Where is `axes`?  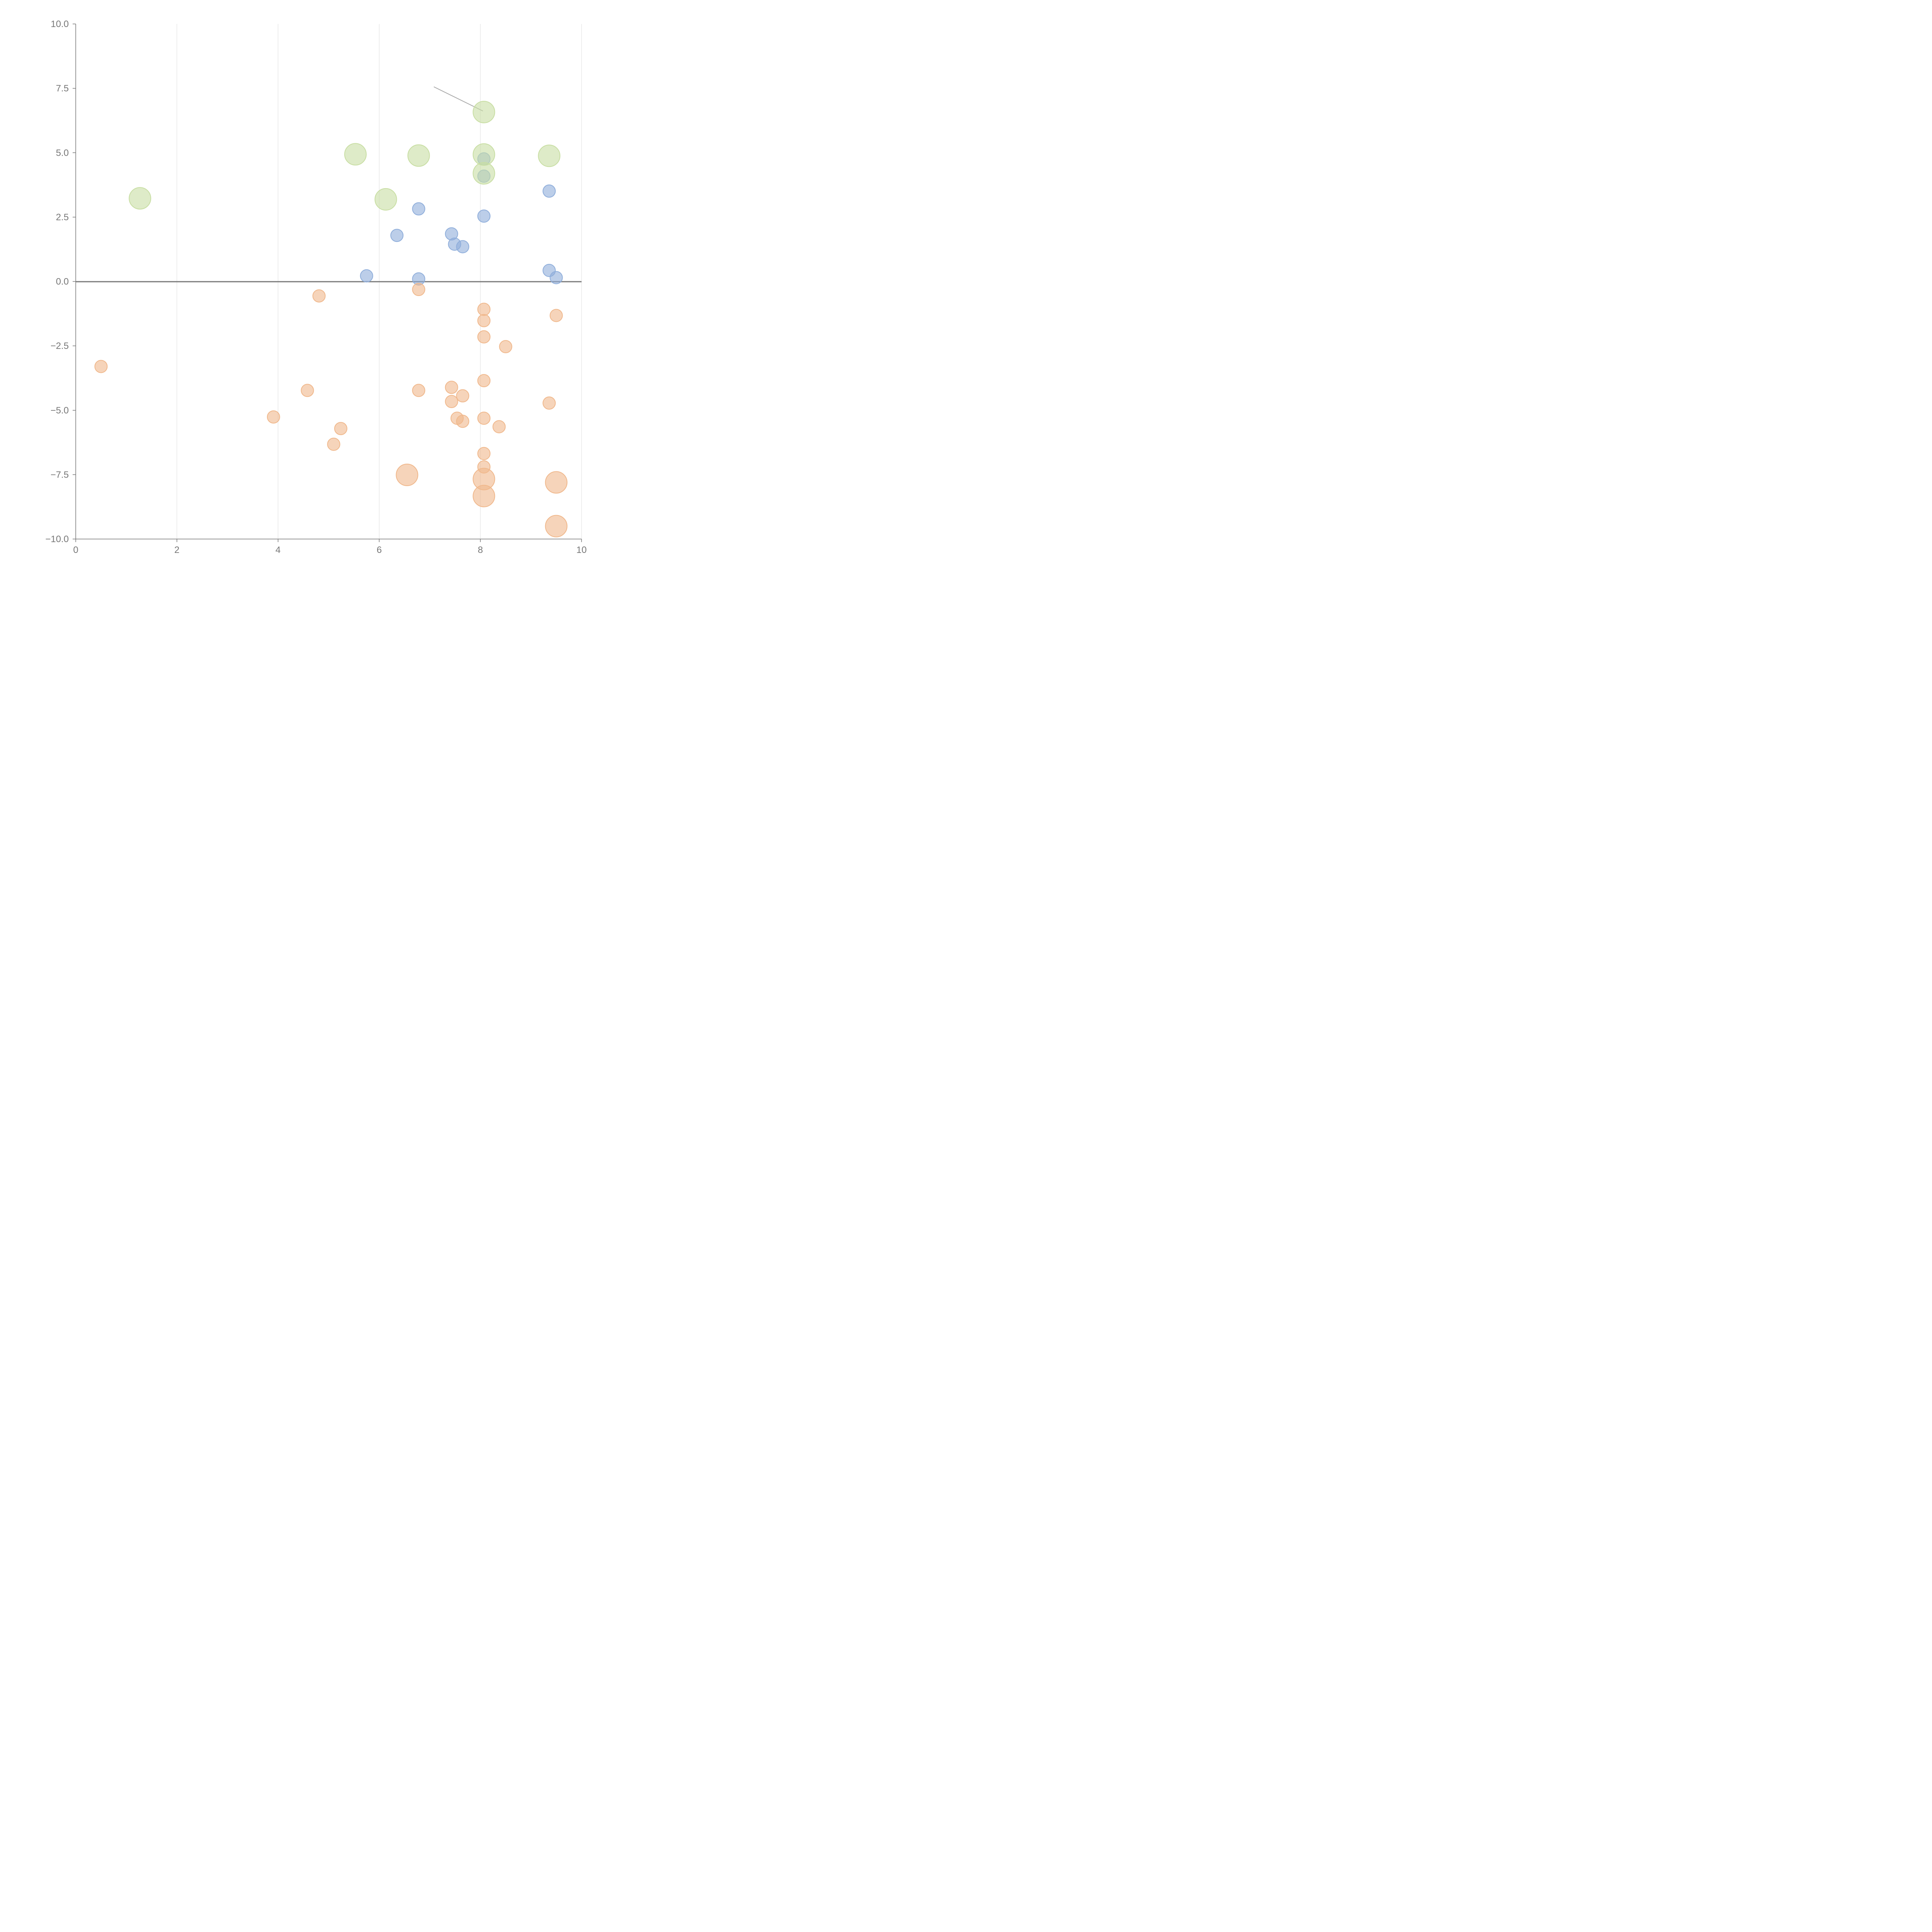
axes is located at coordinates (328, 282).